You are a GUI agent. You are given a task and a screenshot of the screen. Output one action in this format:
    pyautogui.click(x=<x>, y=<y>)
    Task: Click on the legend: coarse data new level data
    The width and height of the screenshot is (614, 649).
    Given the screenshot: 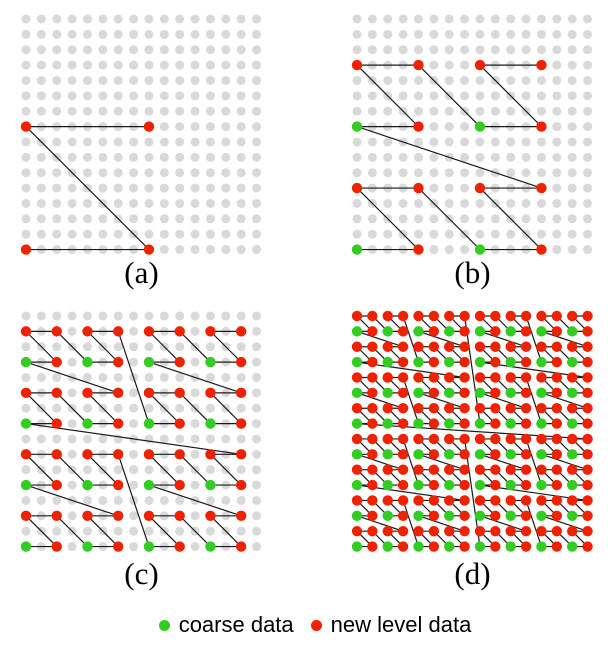 What is the action you would take?
    pyautogui.click(x=307, y=625)
    